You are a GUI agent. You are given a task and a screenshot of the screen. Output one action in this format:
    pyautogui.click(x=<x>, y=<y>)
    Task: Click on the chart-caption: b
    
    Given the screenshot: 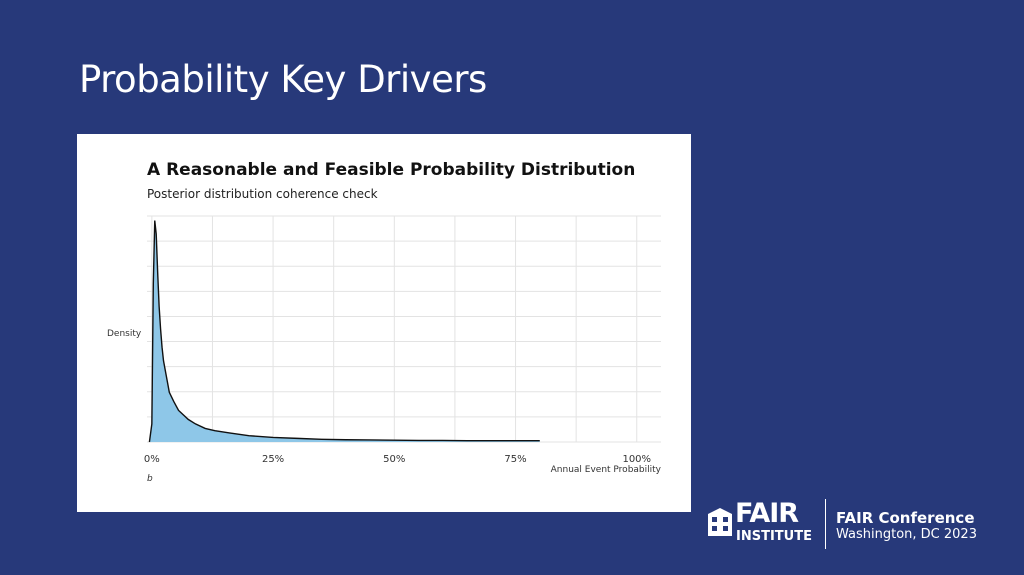 What is the action you would take?
    pyautogui.click(x=150, y=479)
    